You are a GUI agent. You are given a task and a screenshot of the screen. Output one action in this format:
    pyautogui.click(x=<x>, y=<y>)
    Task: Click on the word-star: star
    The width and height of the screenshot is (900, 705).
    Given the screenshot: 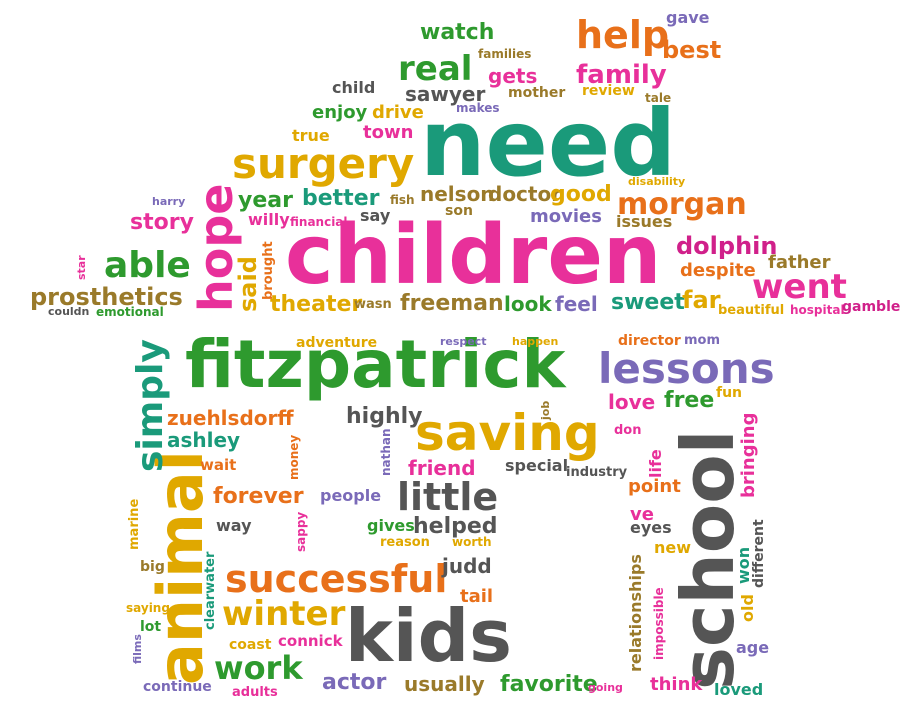 What is the action you would take?
    pyautogui.click(x=81, y=267)
    